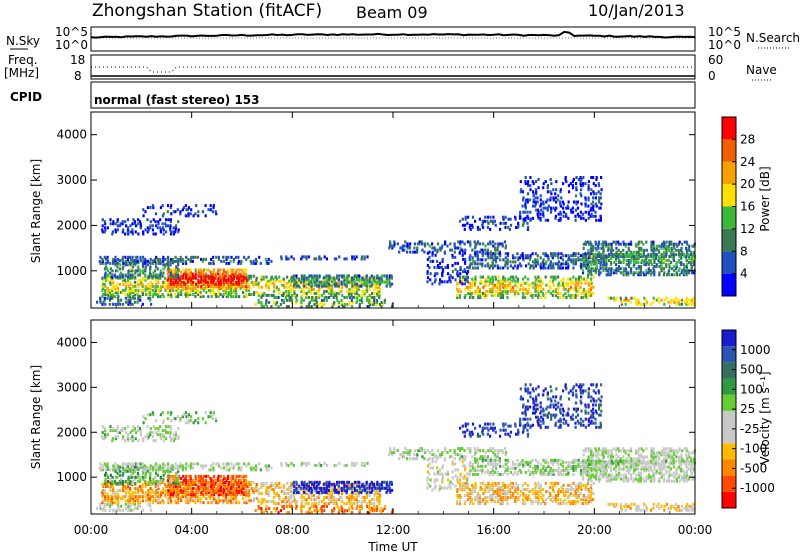 This screenshot has height=554, width=800. I want to click on noise-left-tick-top: 10^5, so click(71, 32).